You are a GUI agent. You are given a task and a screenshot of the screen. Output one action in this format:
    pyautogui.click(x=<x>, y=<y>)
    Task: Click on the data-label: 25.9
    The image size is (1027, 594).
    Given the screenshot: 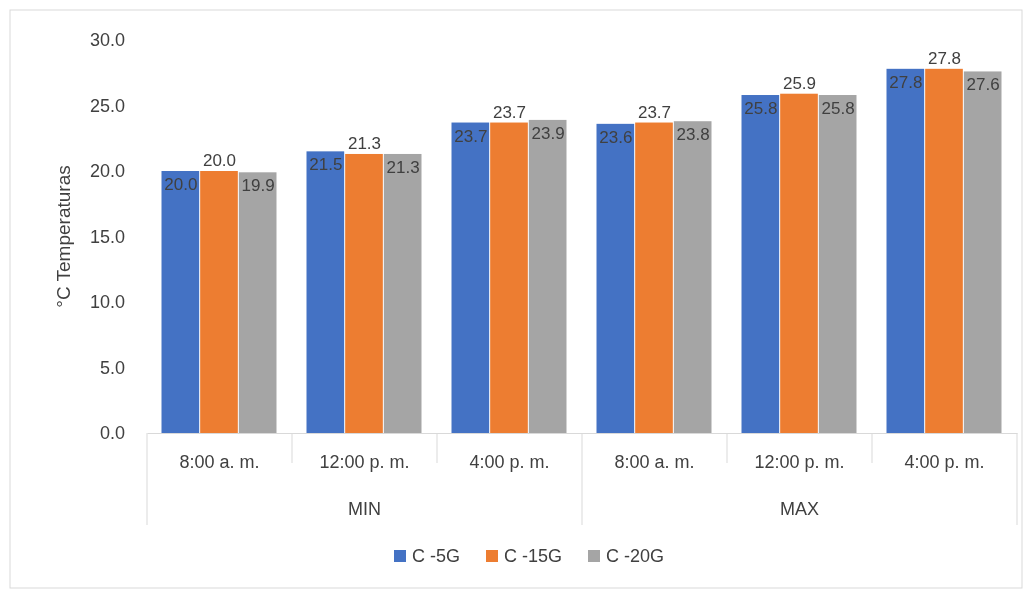 What is the action you would take?
    pyautogui.click(x=799, y=83)
    